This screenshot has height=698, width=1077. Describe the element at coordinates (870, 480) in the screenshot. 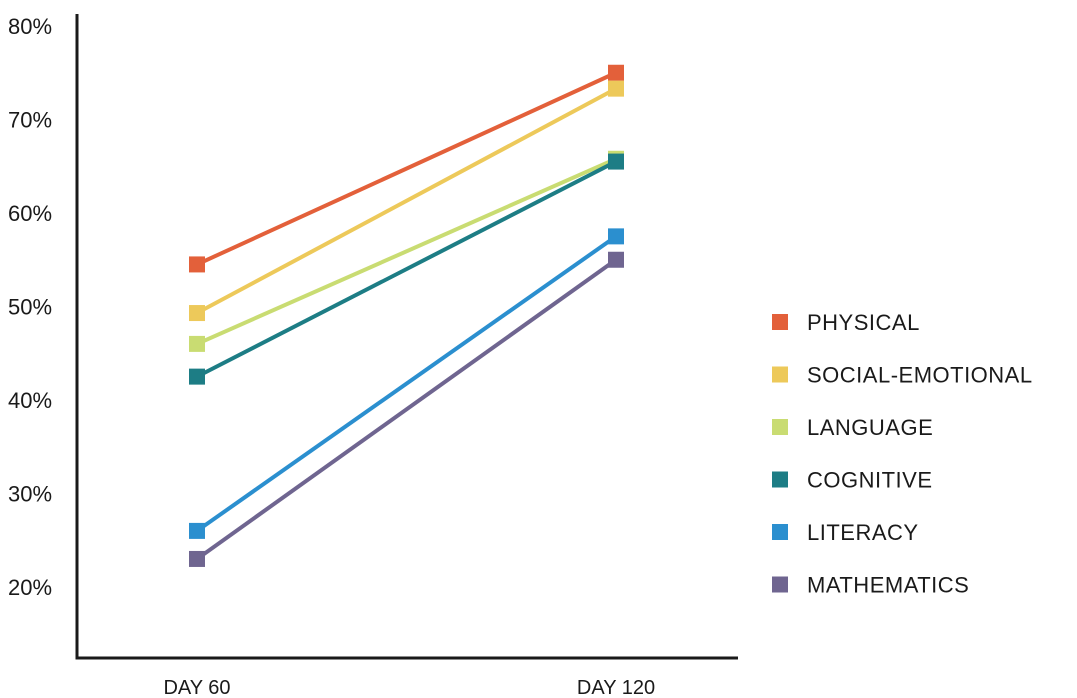

I see `legend-label: COGNITIVE` at that location.